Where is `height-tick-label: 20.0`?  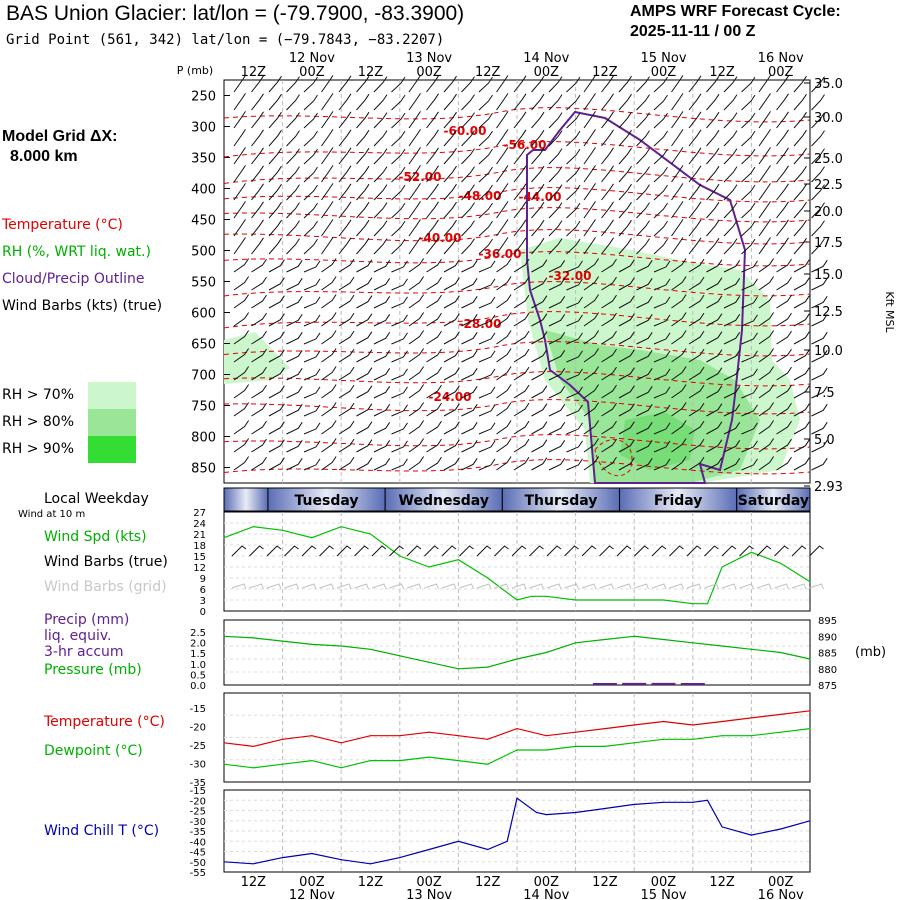
height-tick-label: 20.0 is located at coordinates (828, 212).